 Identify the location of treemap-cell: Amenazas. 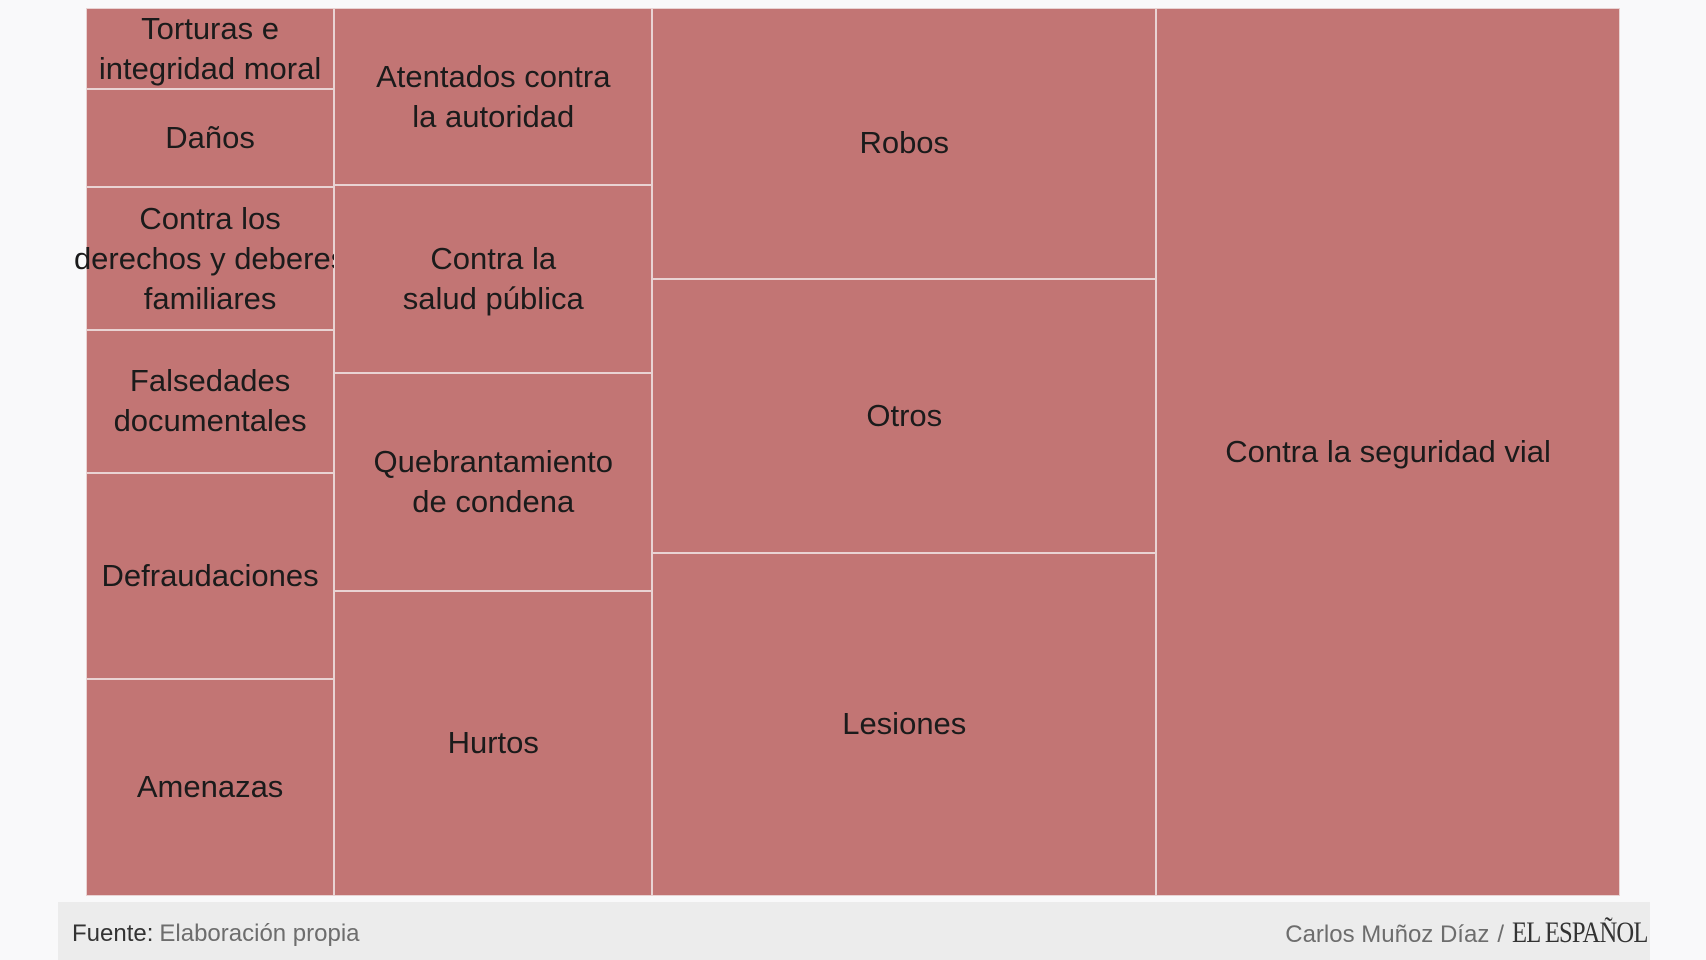
(210, 787).